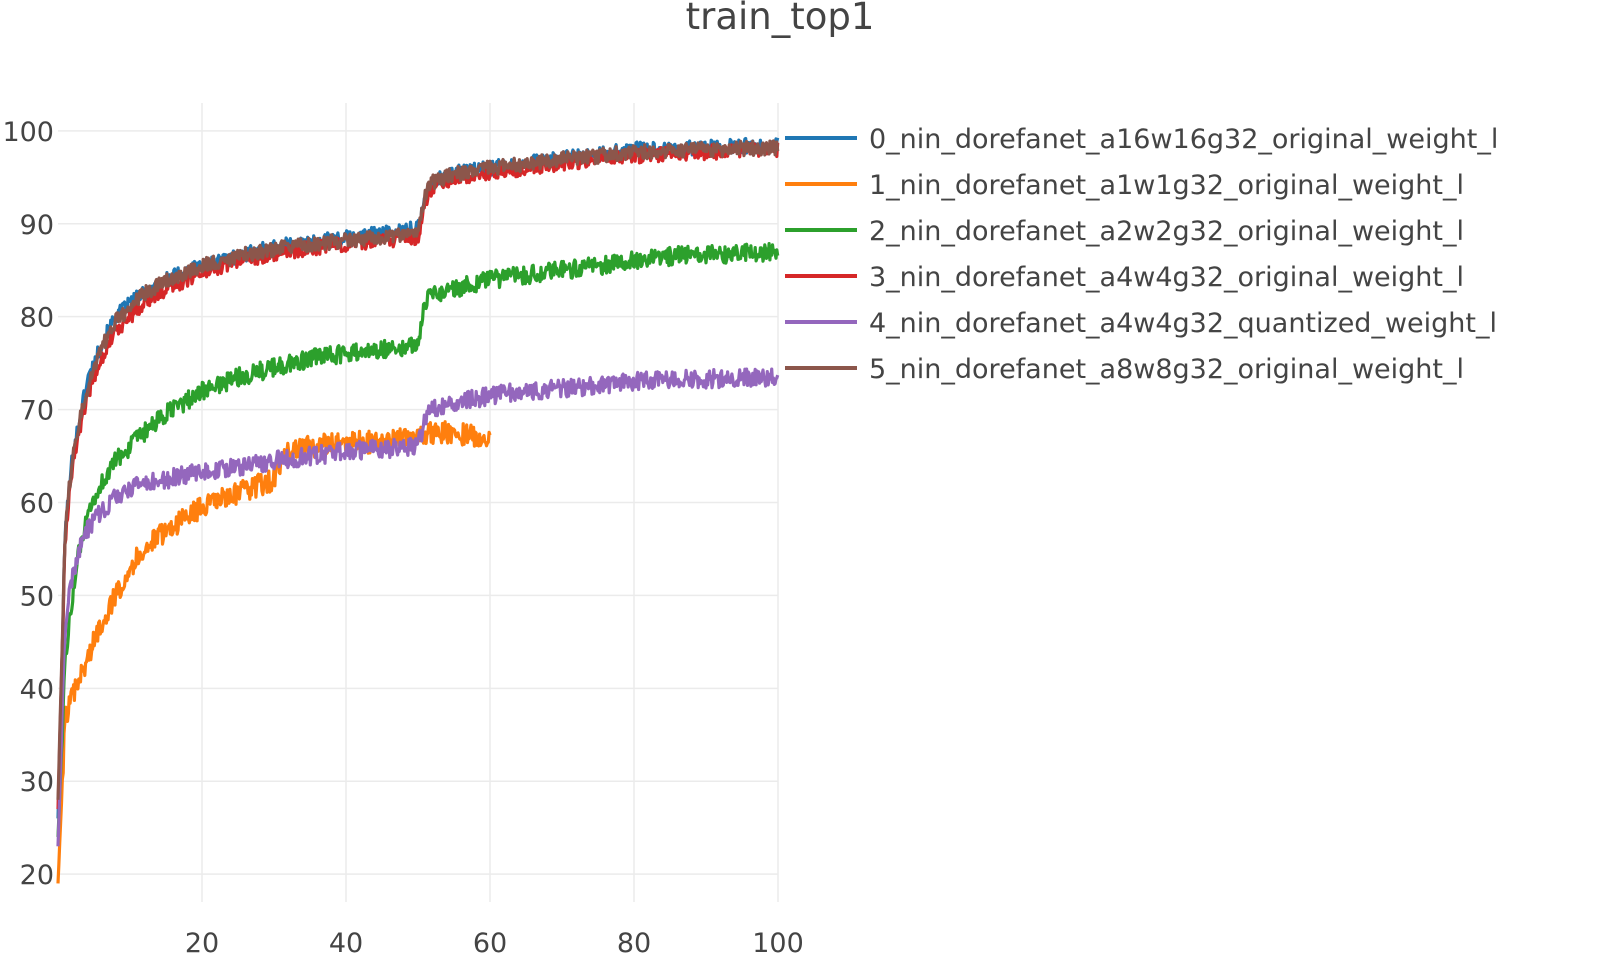 The width and height of the screenshot is (1619, 975). What do you see at coordinates (634, 943) in the screenshot?
I see `x-tick-label: 80` at bounding box center [634, 943].